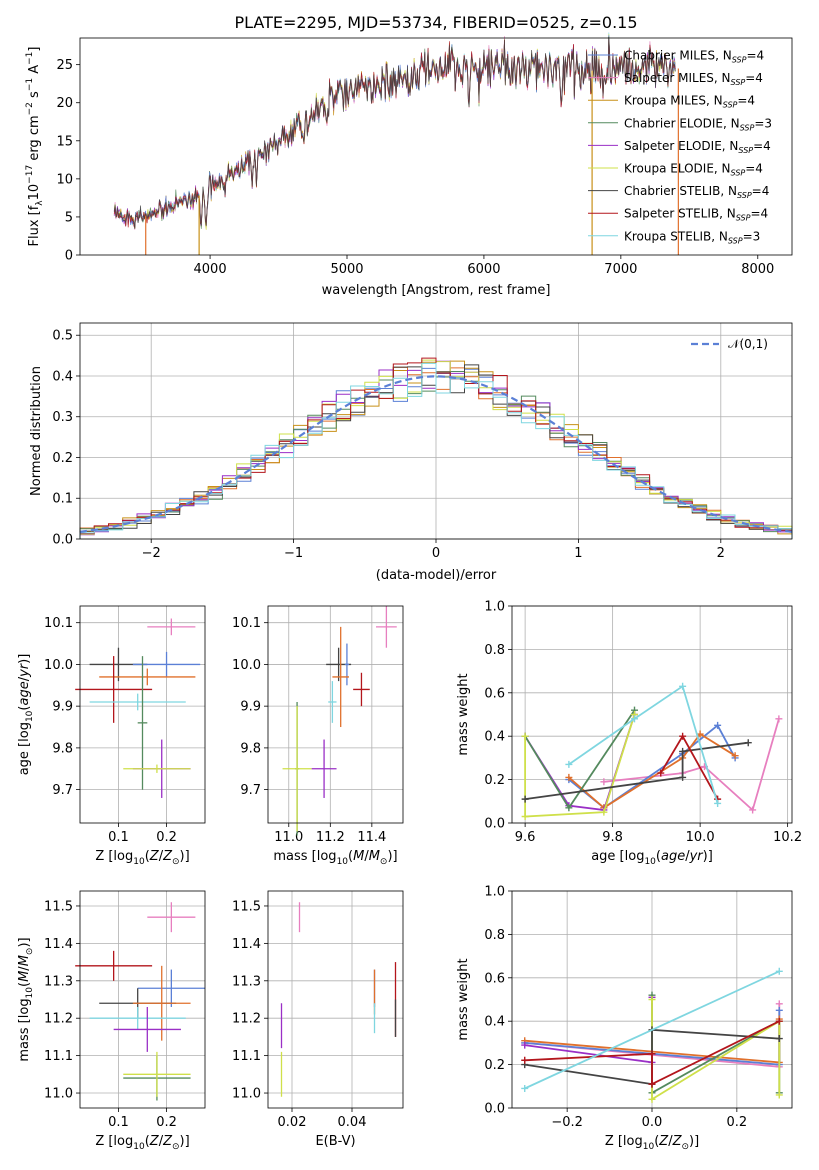  What do you see at coordinates (64, 141) in the screenshot?
I see `spectrum-ytick-label: 15` at bounding box center [64, 141].